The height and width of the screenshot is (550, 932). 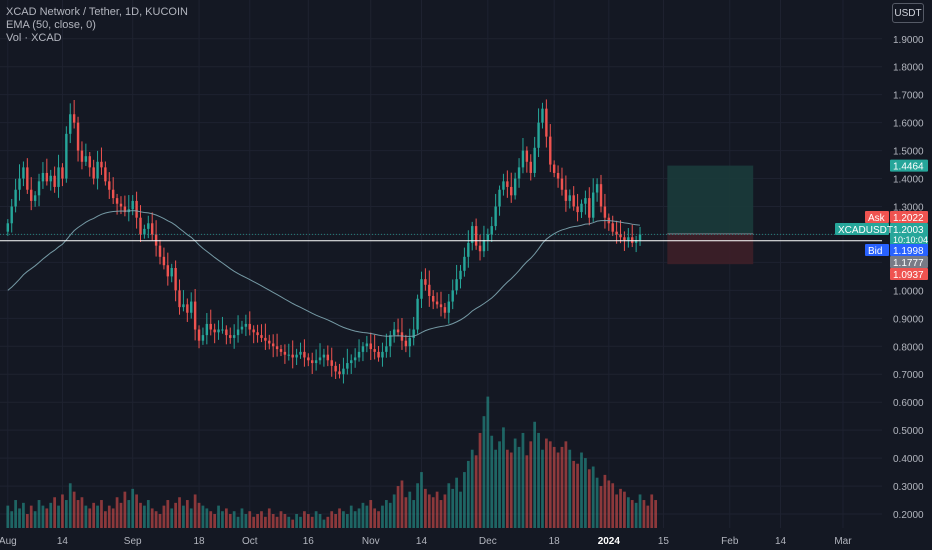 I want to click on price-tag-label: Bid, so click(x=875, y=251).